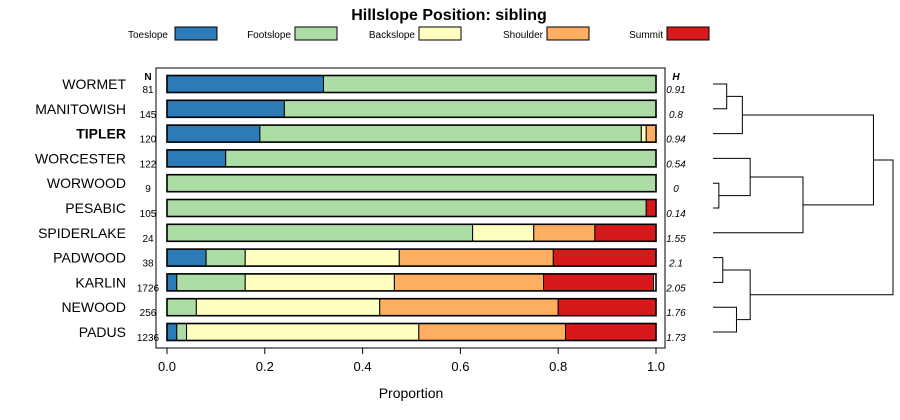 The width and height of the screenshot is (900, 420). What do you see at coordinates (675, 288) in the screenshot?
I see `h-value: 2.05` at bounding box center [675, 288].